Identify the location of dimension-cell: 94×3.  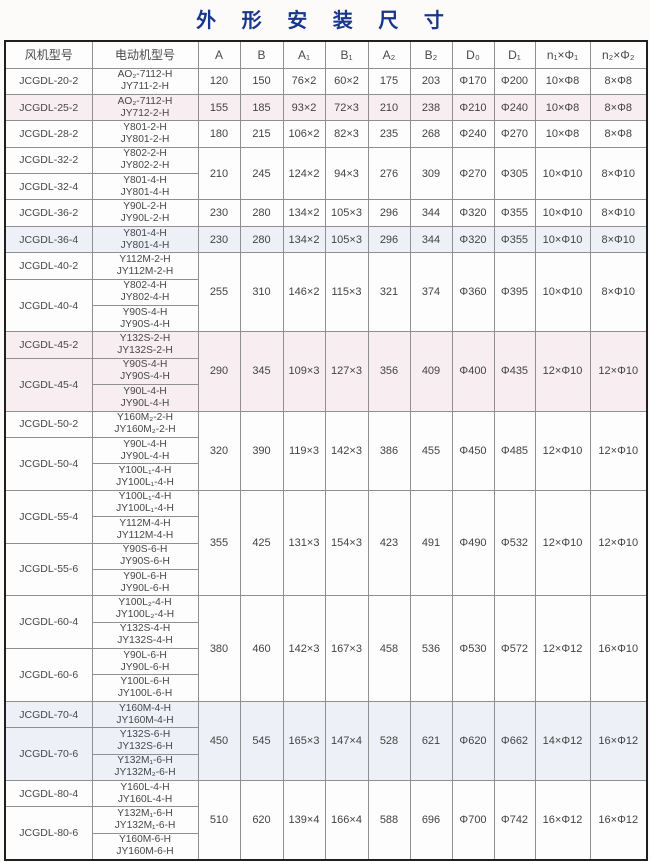
(346, 173).